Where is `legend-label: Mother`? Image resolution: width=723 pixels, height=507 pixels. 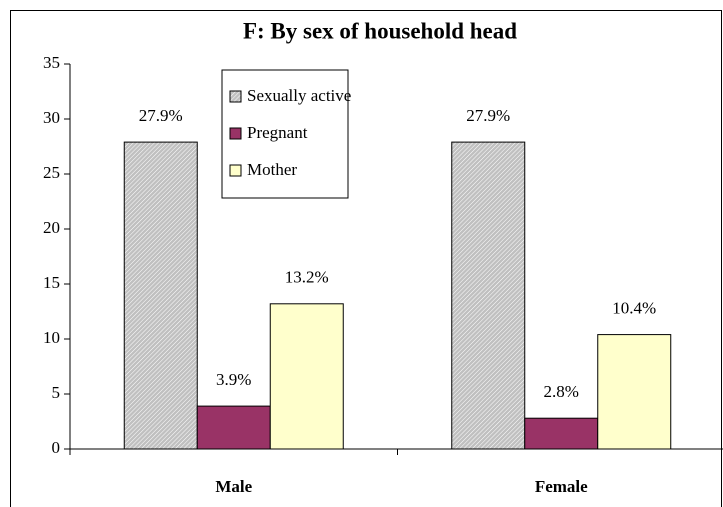
legend-label: Mother is located at coordinates (272, 169).